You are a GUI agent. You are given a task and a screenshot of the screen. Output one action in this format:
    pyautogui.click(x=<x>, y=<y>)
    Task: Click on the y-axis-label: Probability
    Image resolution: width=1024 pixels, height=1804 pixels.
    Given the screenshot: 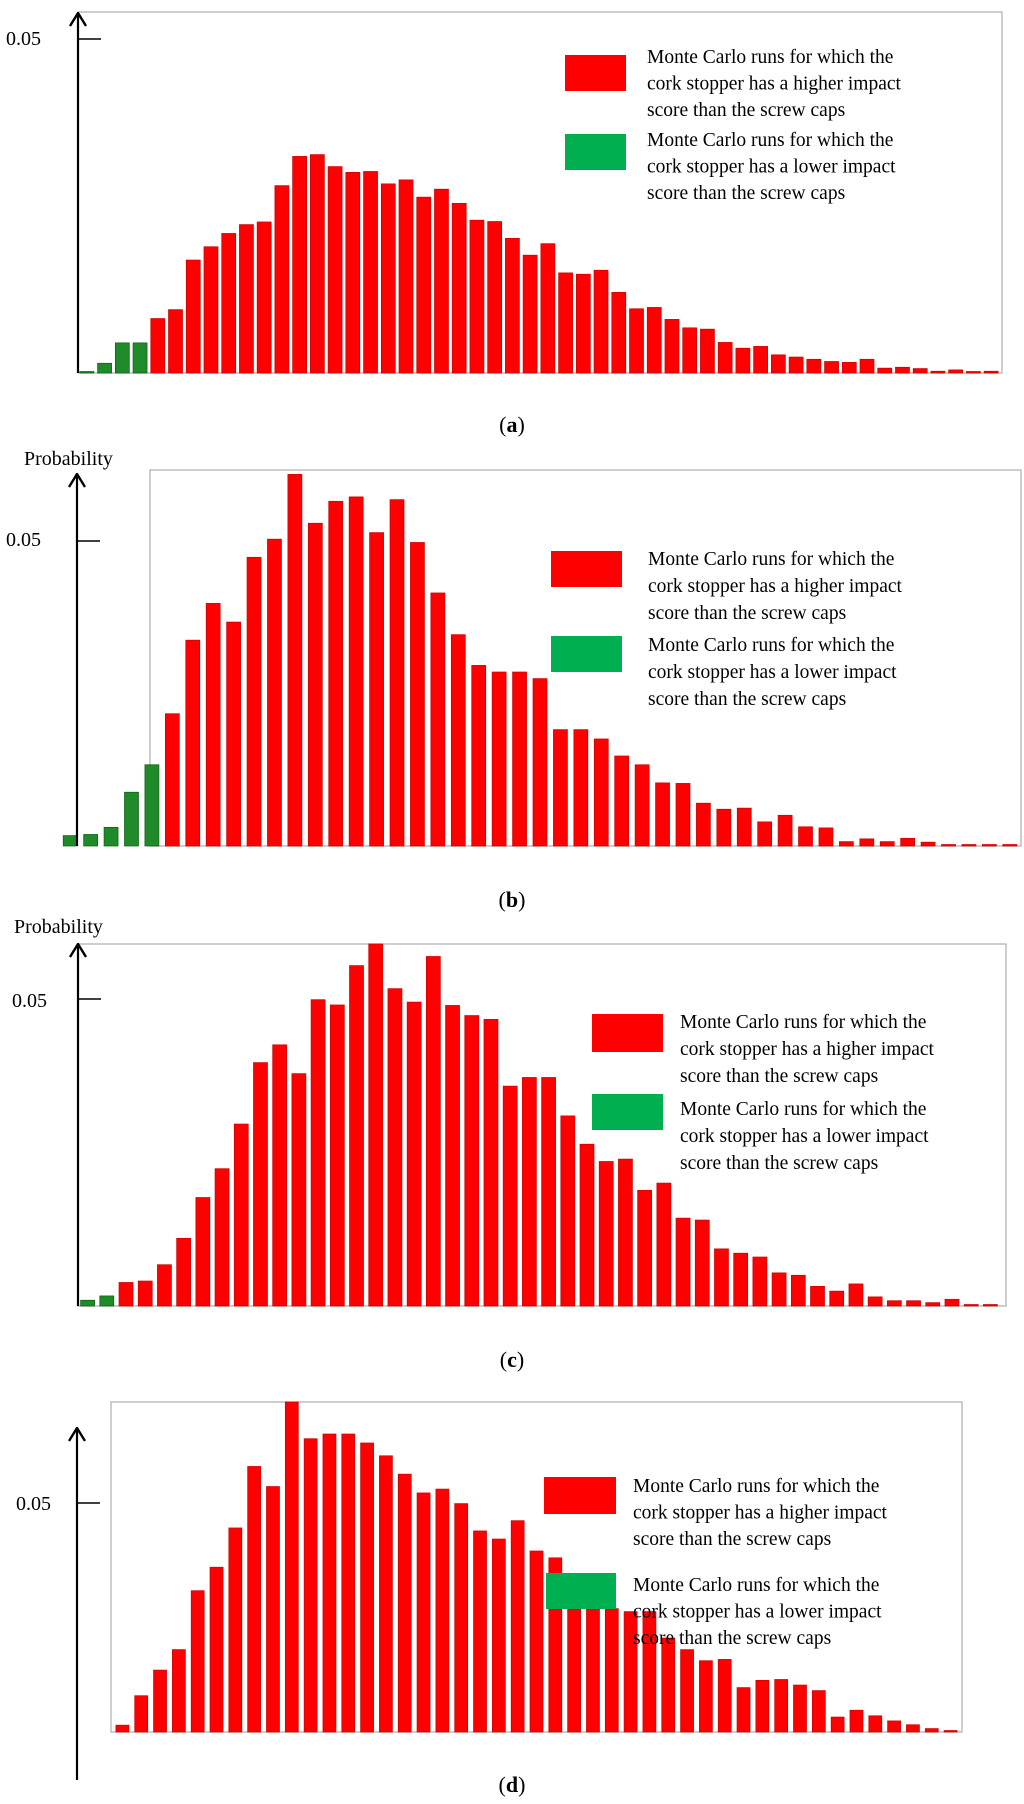 What is the action you would take?
    pyautogui.click(x=58, y=927)
    